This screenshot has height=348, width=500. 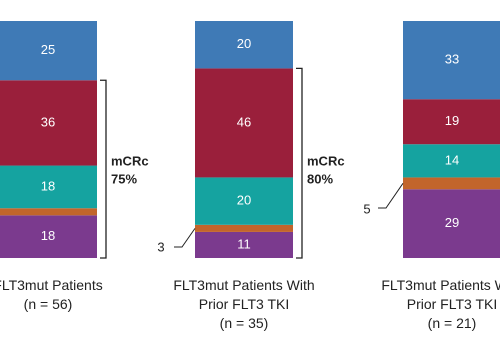 I want to click on callout-label: 3, so click(x=160, y=246).